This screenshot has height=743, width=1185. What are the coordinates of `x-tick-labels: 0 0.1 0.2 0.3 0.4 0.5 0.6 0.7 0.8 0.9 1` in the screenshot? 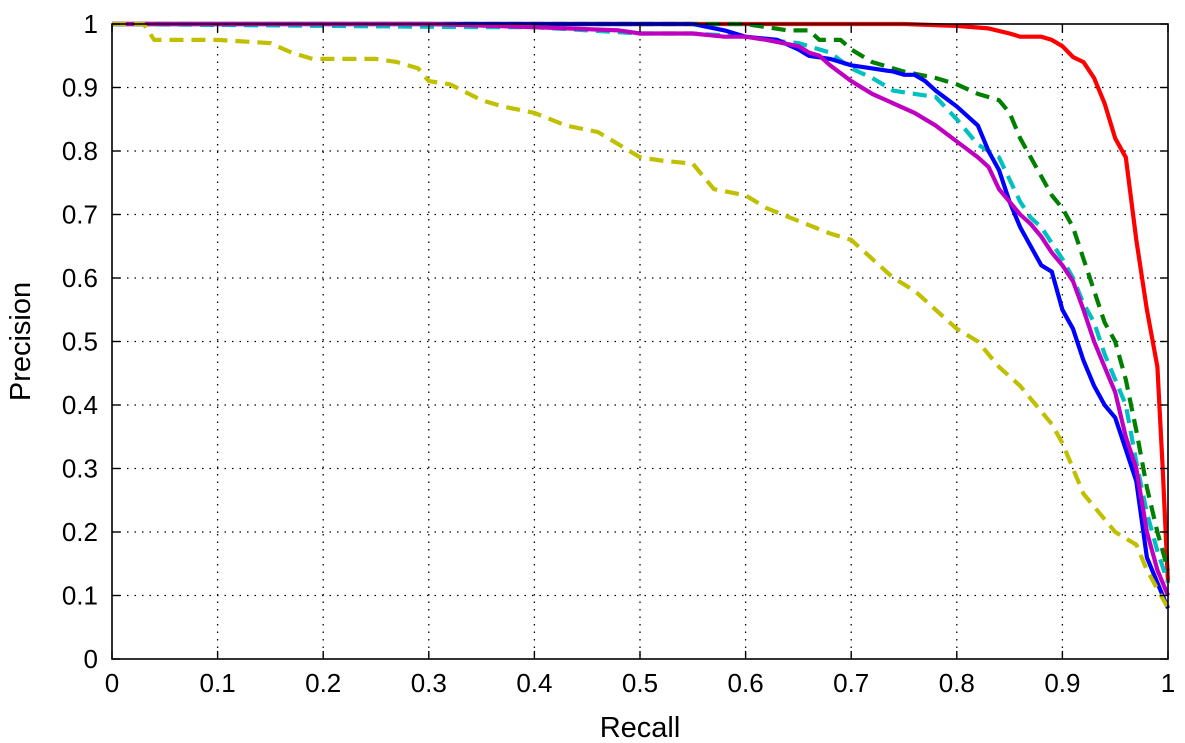 It's located at (640, 683).